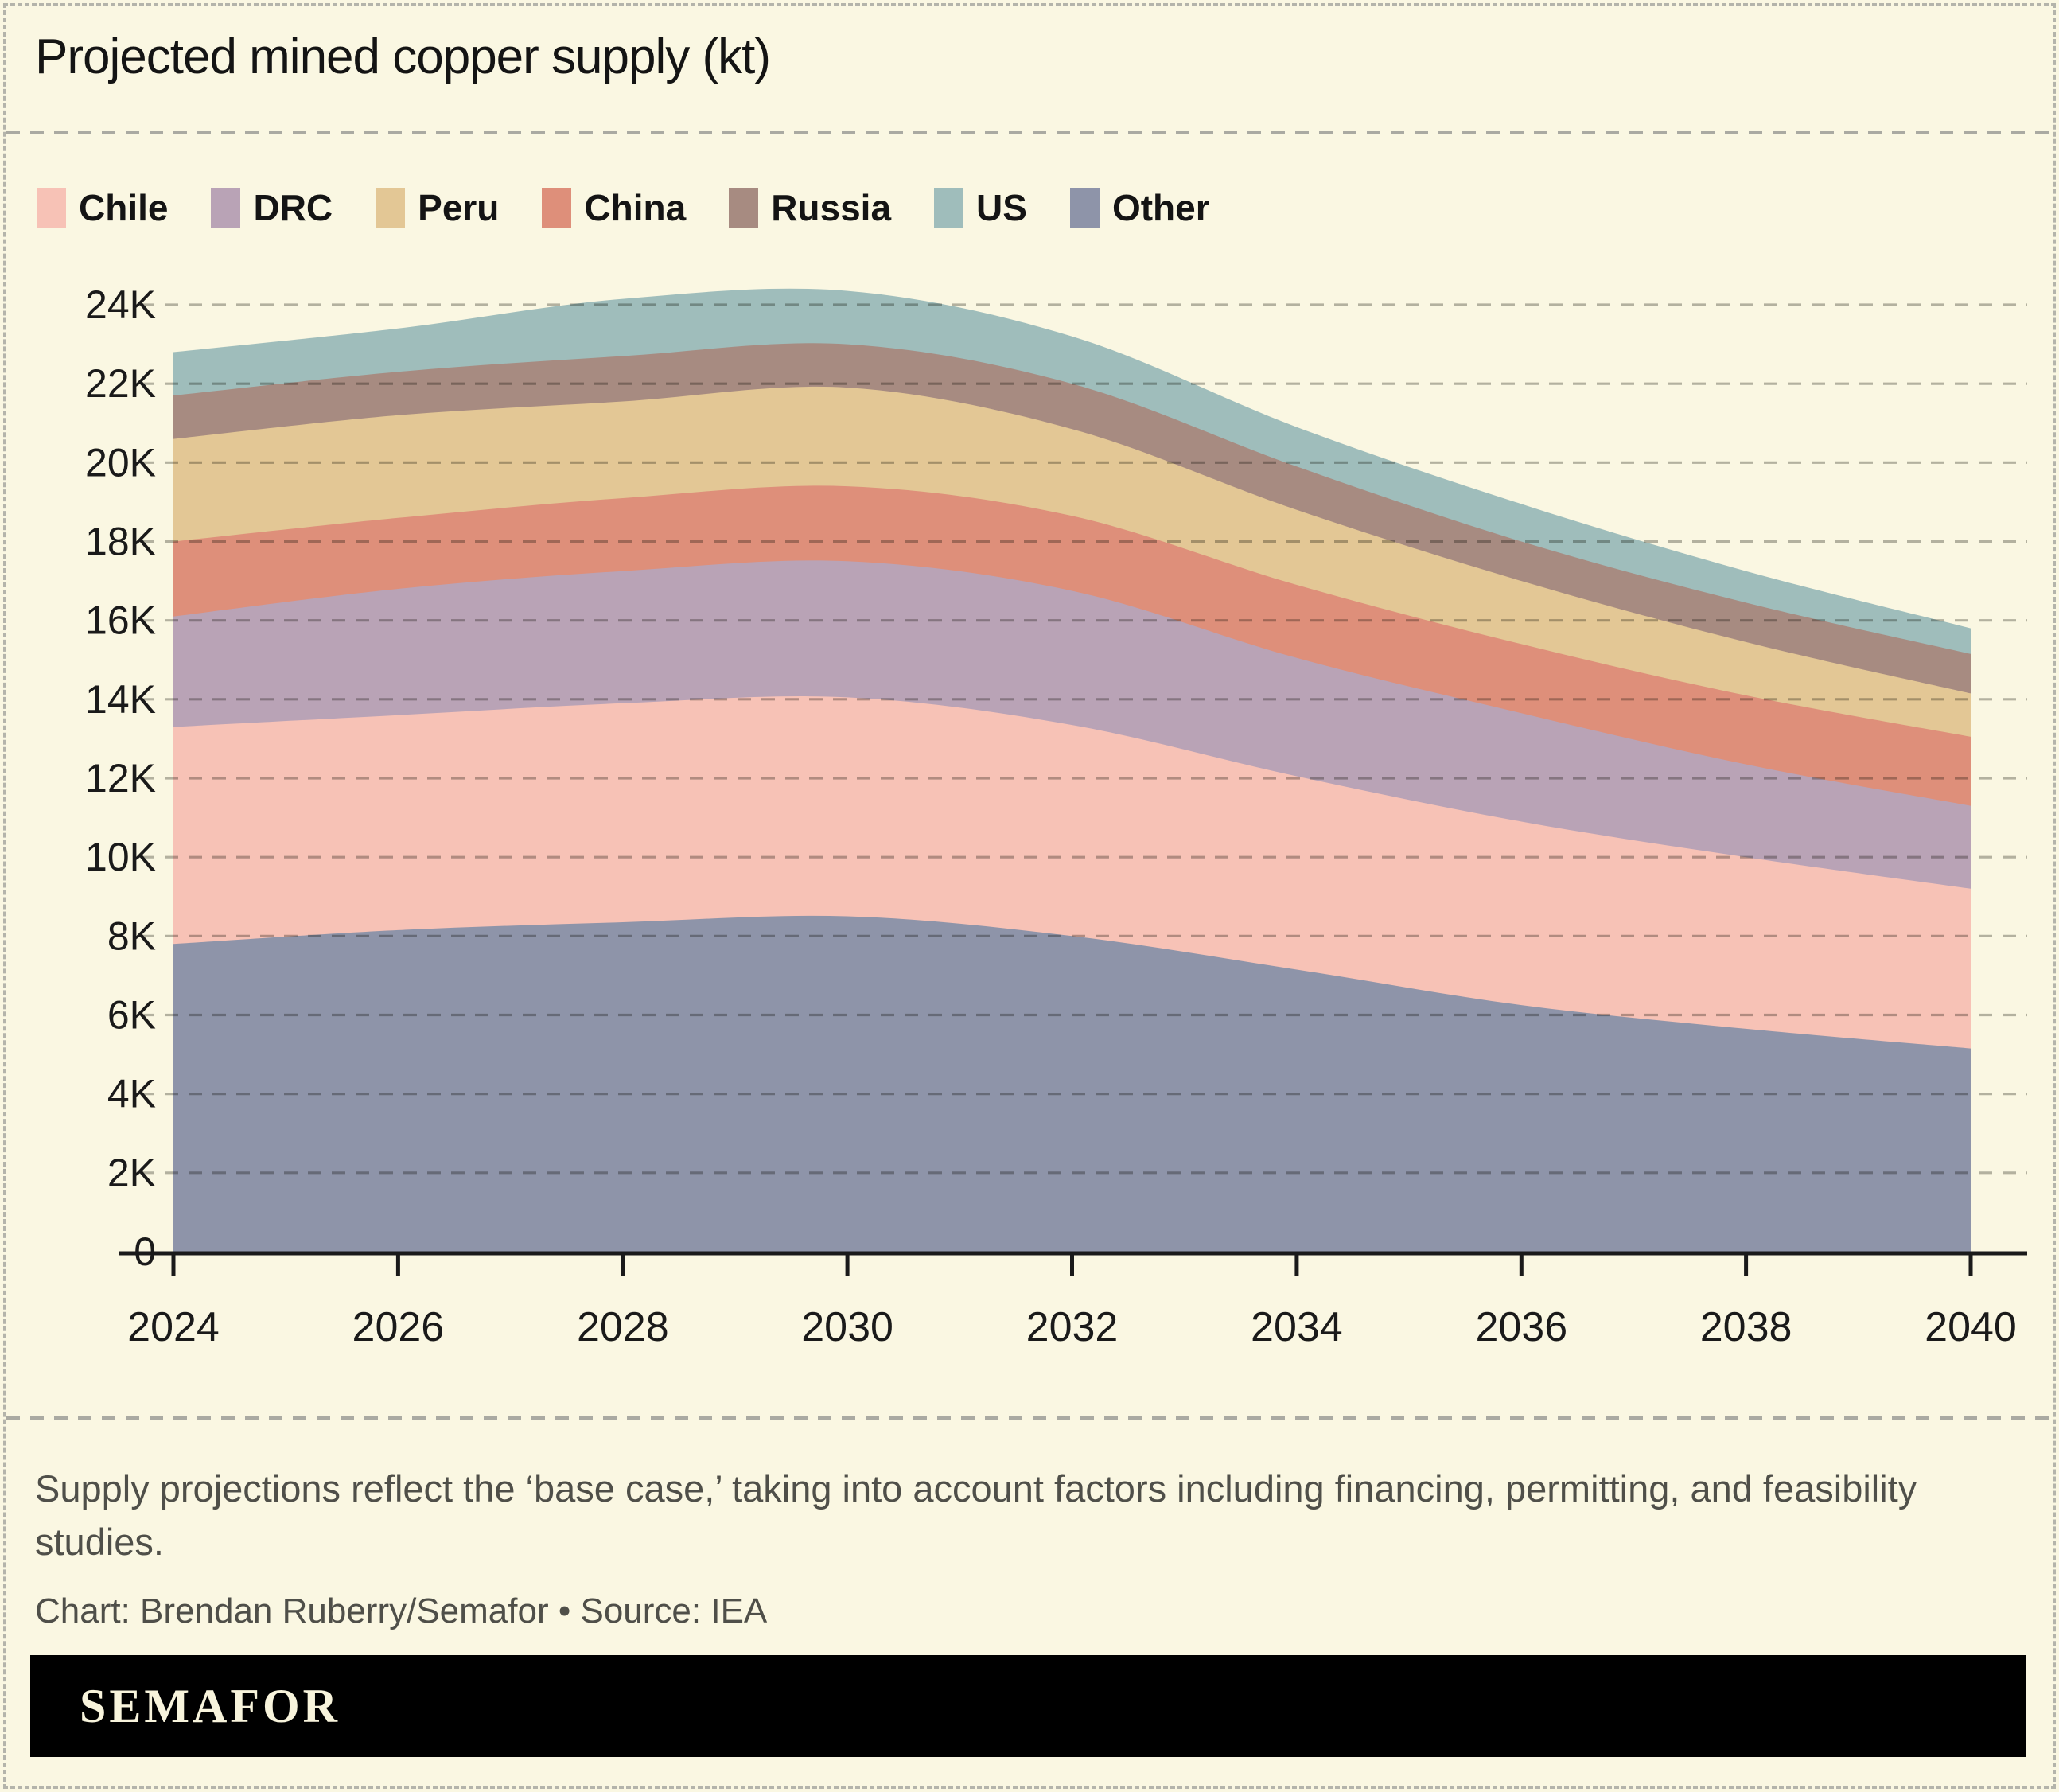 The image size is (2059, 1792). What do you see at coordinates (1029, 1418) in the screenshot?
I see `footer-separator` at bounding box center [1029, 1418].